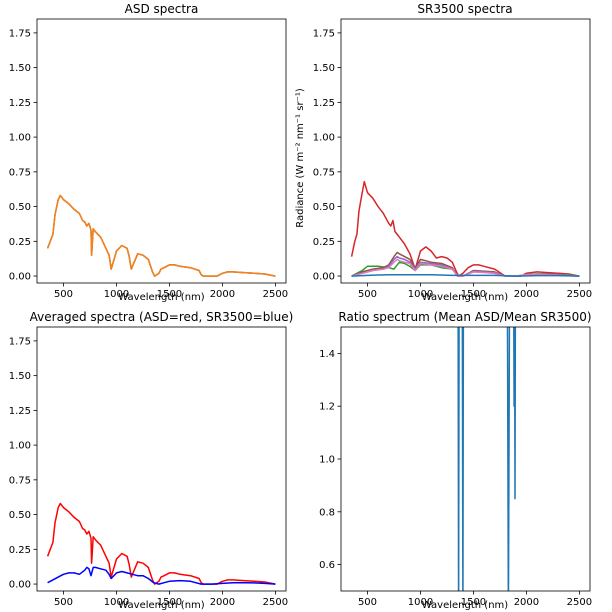  Describe the element at coordinates (327, 460) in the screenshot. I see `y-tick-label: 1.0` at that location.